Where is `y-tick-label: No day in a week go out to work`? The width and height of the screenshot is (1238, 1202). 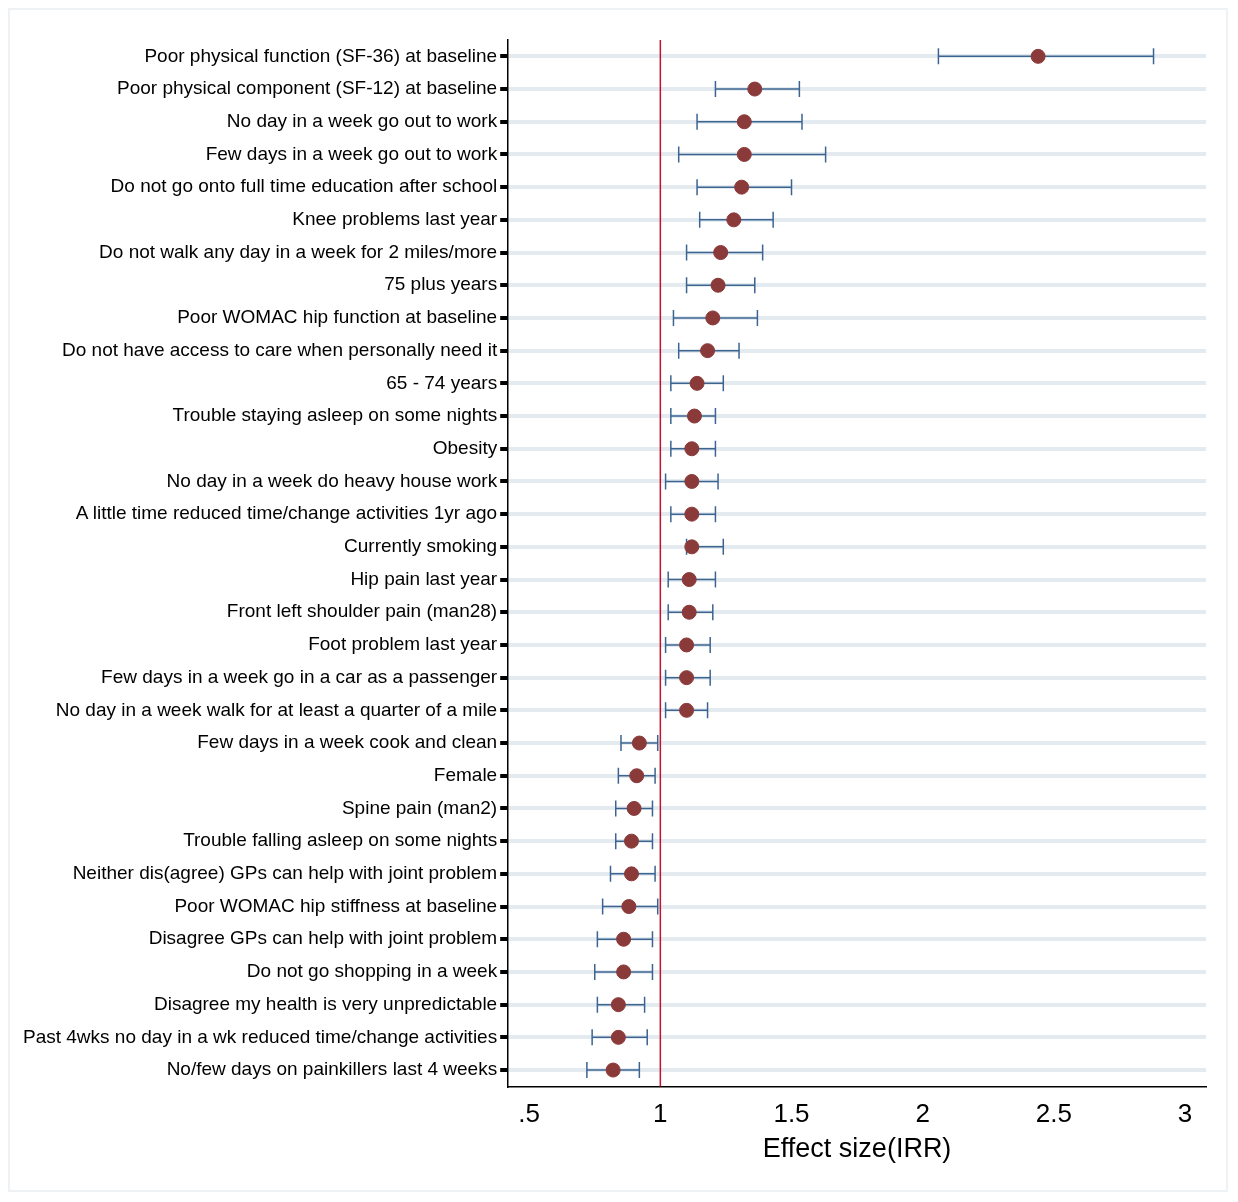 y-tick-label: No day in a week go out to work is located at coordinates (362, 120).